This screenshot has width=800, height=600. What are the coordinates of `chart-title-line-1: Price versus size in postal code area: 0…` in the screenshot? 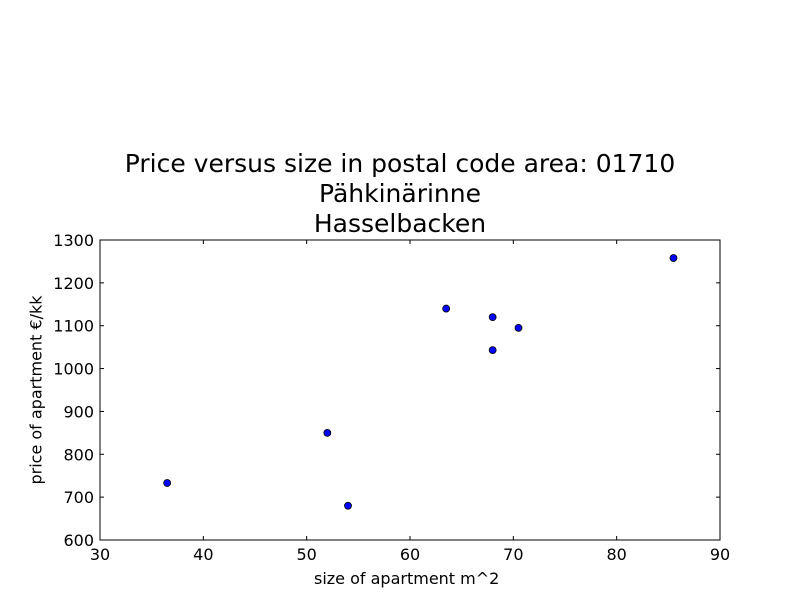 It's located at (400, 163).